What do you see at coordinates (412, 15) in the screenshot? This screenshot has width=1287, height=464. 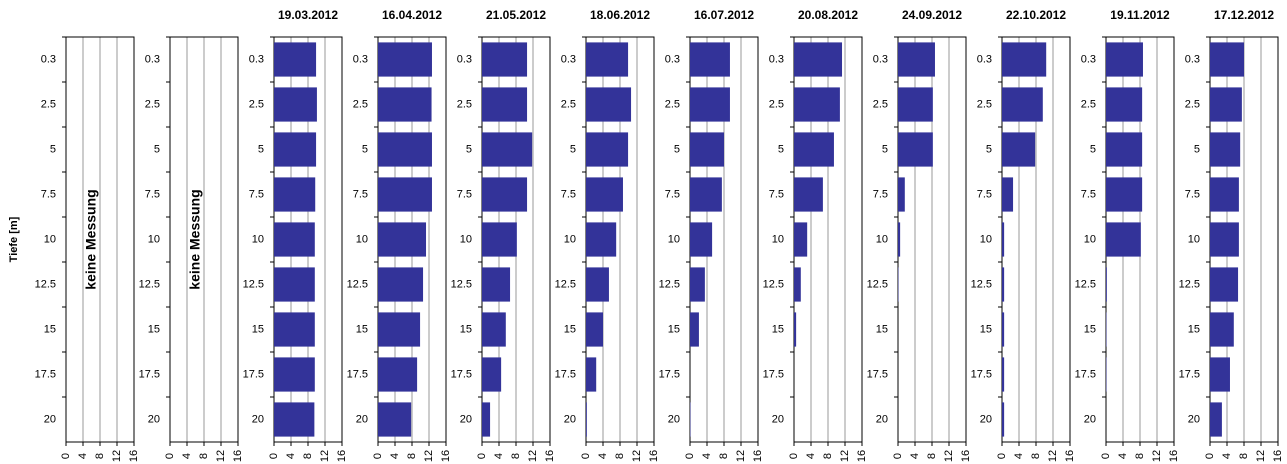 I see `panel-title: 16.04.2012` at bounding box center [412, 15].